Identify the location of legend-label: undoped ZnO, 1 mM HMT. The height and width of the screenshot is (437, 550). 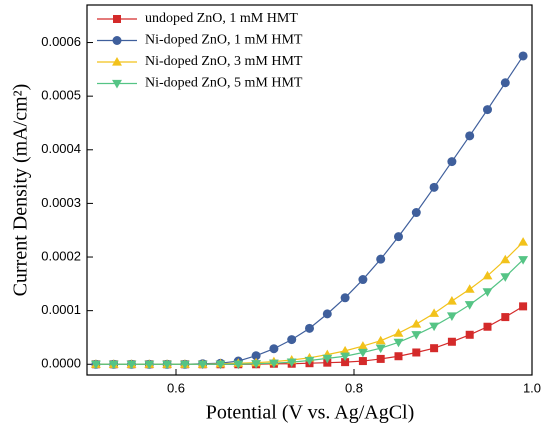
(221, 18).